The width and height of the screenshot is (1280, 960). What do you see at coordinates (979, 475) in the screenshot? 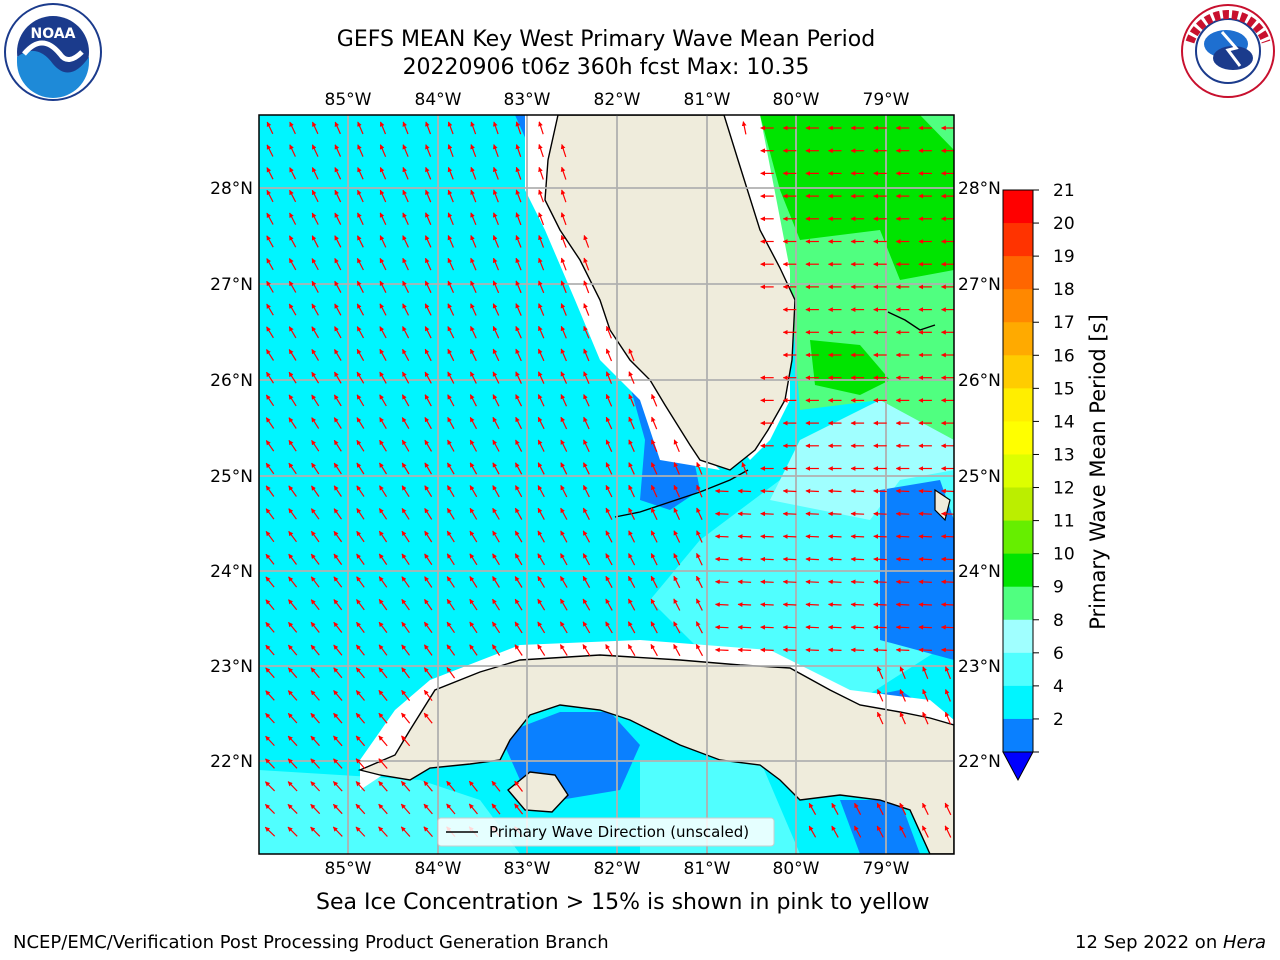
I see `lat-labels-right: 28°N 27°N 26°N 25°N 24°N 23°N 22°N` at bounding box center [979, 475].